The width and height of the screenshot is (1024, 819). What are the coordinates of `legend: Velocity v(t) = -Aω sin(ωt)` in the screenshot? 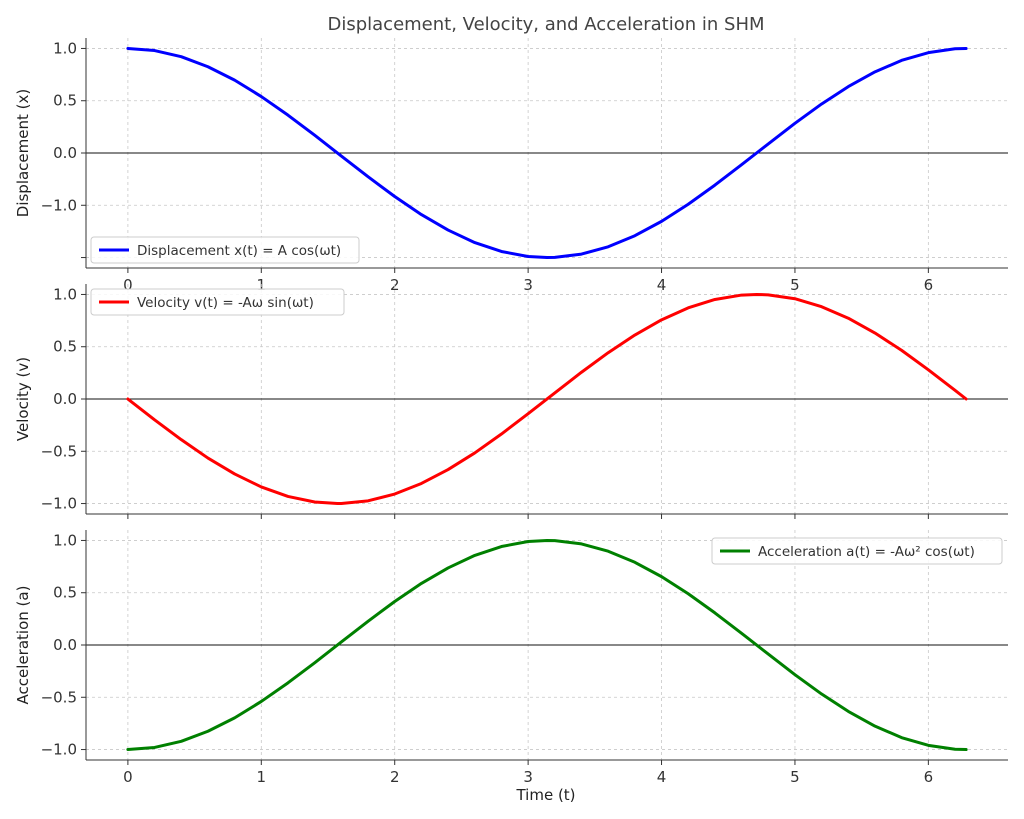 It's located at (217, 302).